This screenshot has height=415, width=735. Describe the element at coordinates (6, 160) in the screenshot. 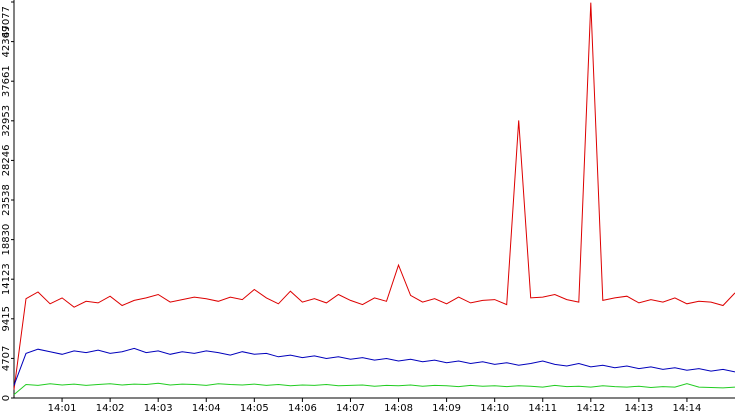

I see `y-tick-label: 28246` at that location.